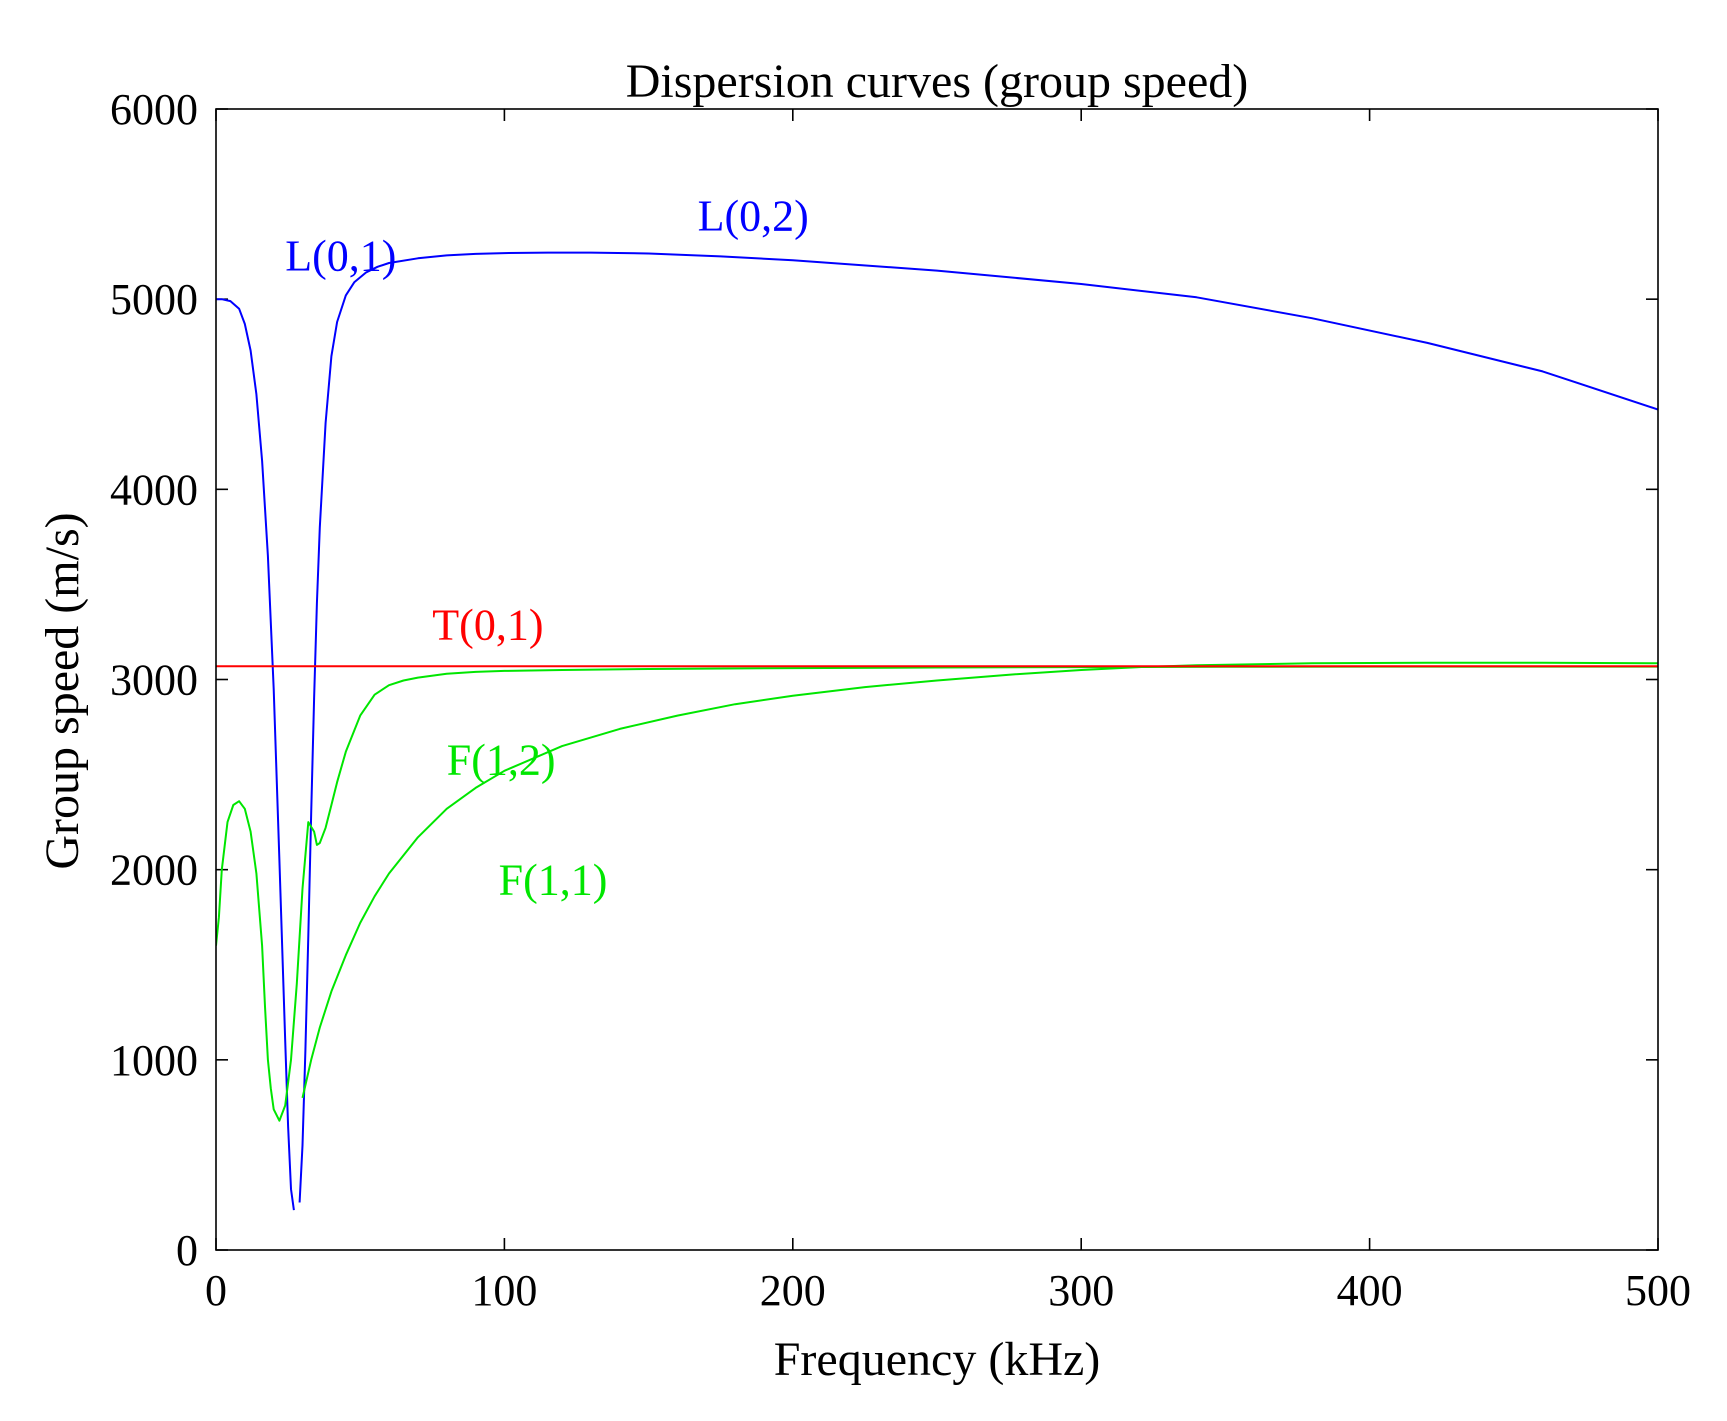 Image resolution: width=1727 pixels, height=1421 pixels. Describe the element at coordinates (504, 1290) in the screenshot. I see `x-tick-label: 100` at that location.